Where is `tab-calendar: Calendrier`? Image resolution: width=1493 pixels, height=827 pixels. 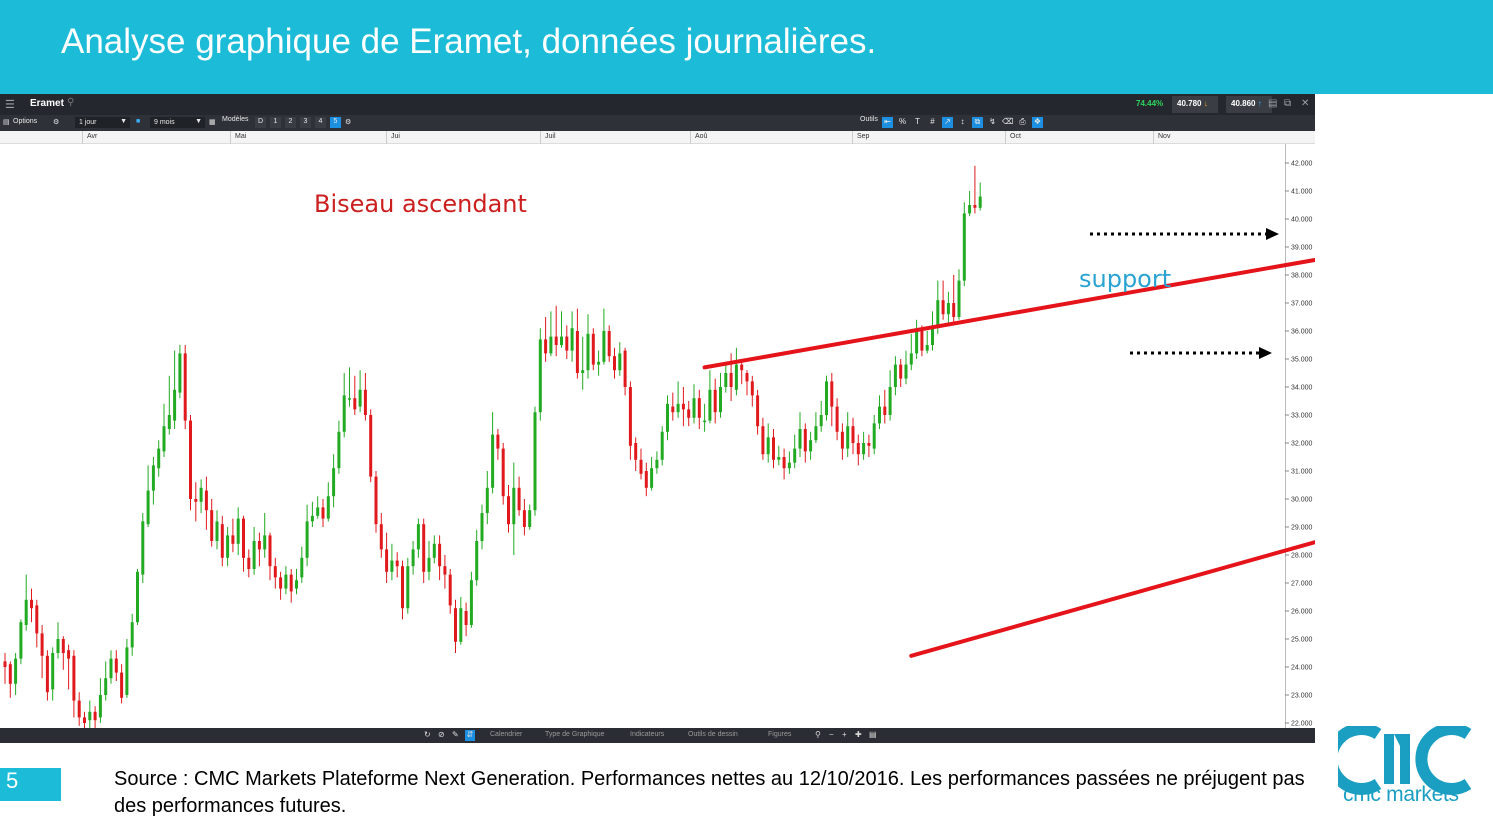 tab-calendar: Calendrier is located at coordinates (506, 734).